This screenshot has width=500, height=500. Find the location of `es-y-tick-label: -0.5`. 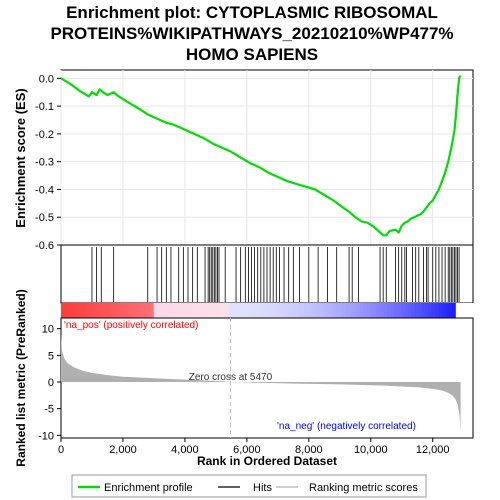

es-y-tick-label: -0.5 is located at coordinates (44, 218).